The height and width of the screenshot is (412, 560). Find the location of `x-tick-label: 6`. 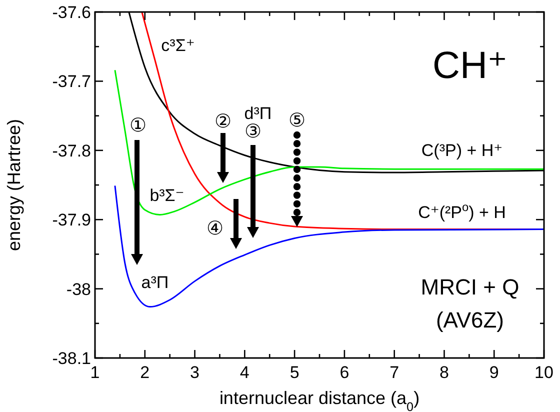

x-tick-label: 6 is located at coordinates (345, 372).